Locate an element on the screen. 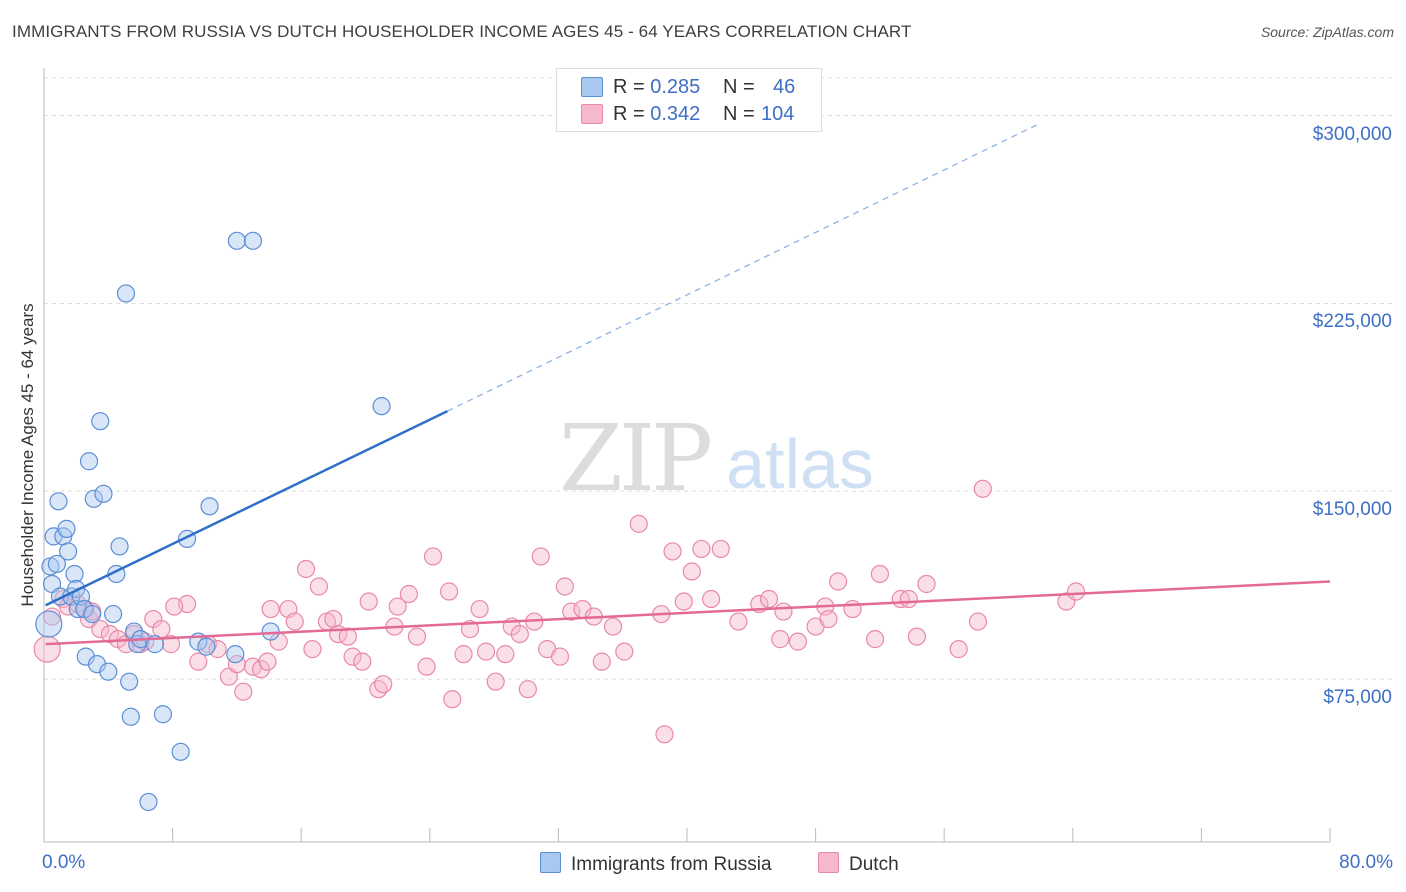 This screenshot has height=892, width=1406. r-label: R = 0.342 is located at coordinates (657, 114).